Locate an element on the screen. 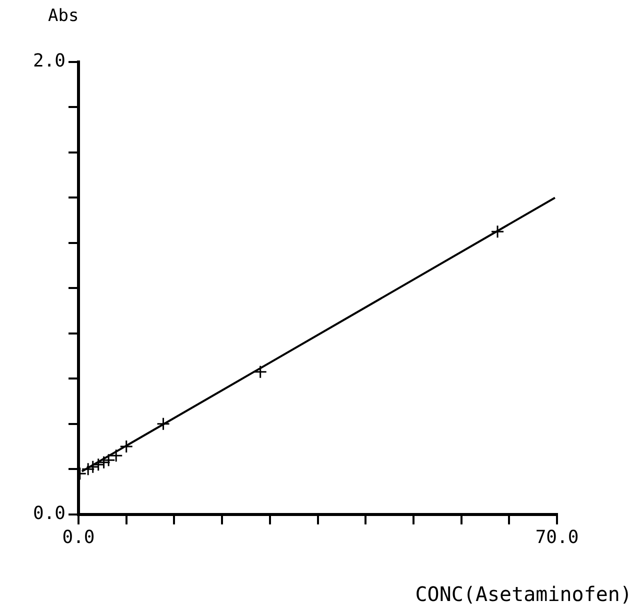  x-axis-title: CONC(Asetaminofen) is located at coordinates (523, 594).